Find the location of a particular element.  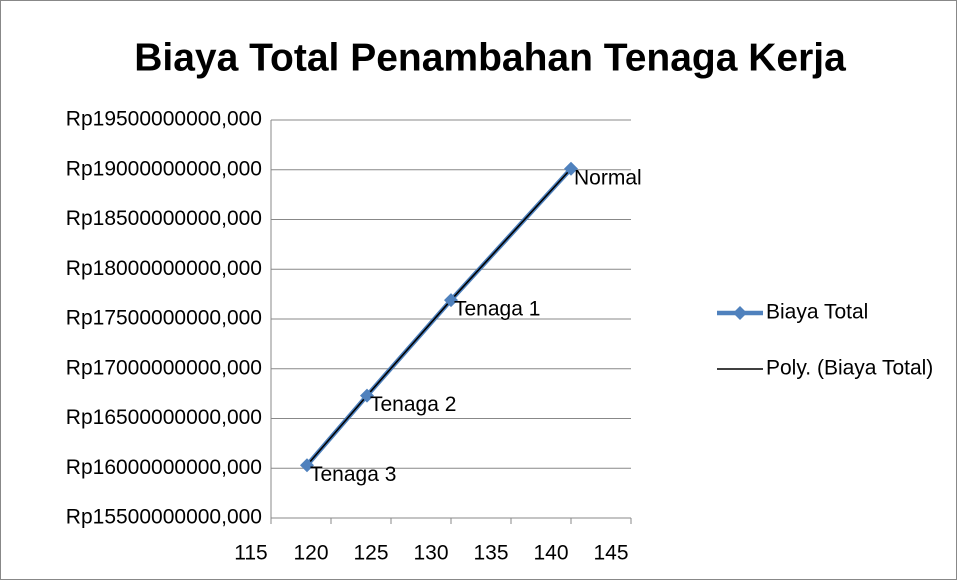

x-tick-label: 120 is located at coordinates (310, 553).